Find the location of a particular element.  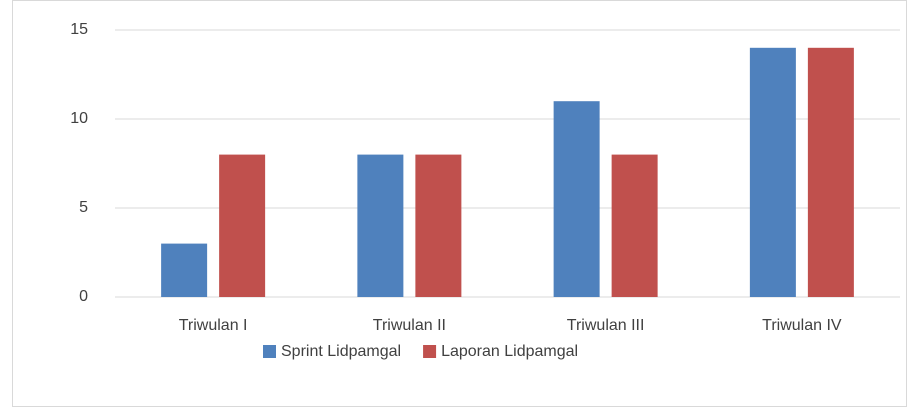

x-tick-label: Triwulan II is located at coordinates (409, 325).